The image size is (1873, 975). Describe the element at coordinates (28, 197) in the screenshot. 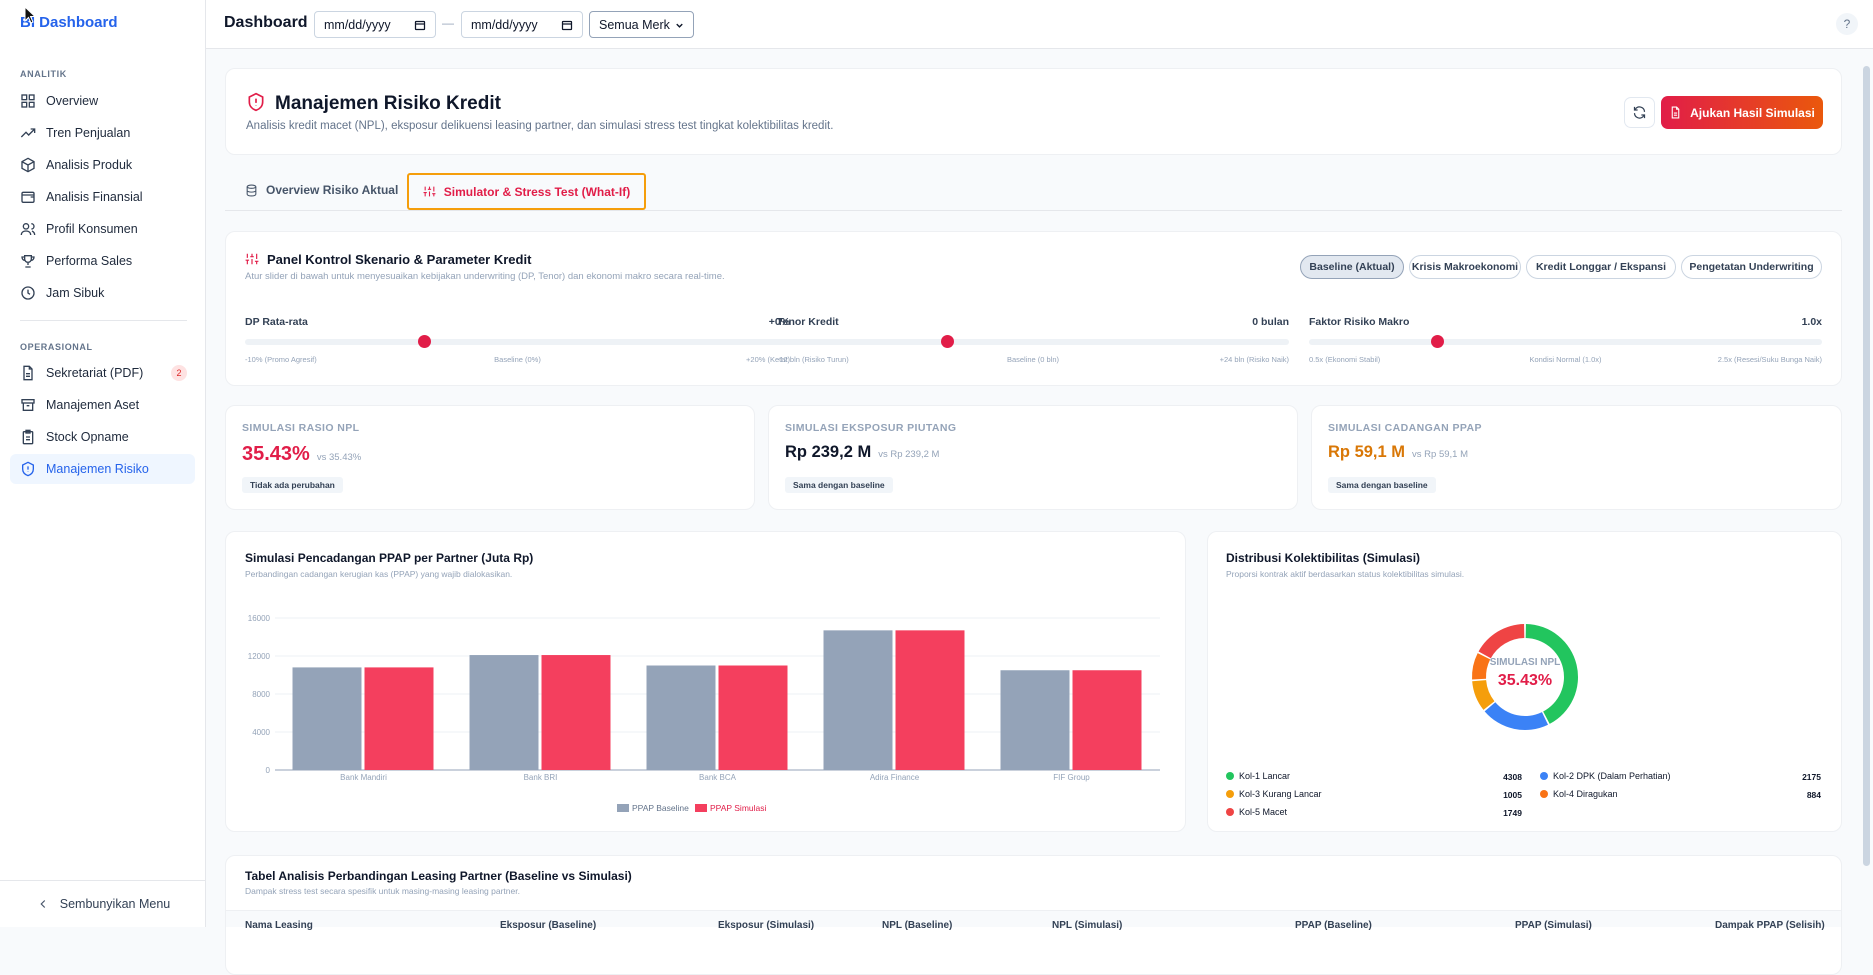

I see `wallet-icon` at that location.